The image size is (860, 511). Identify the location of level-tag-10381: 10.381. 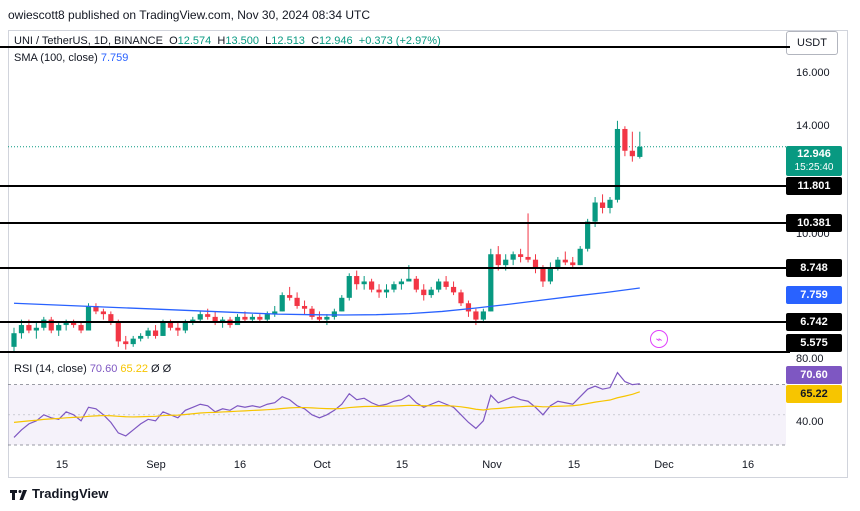
(814, 223).